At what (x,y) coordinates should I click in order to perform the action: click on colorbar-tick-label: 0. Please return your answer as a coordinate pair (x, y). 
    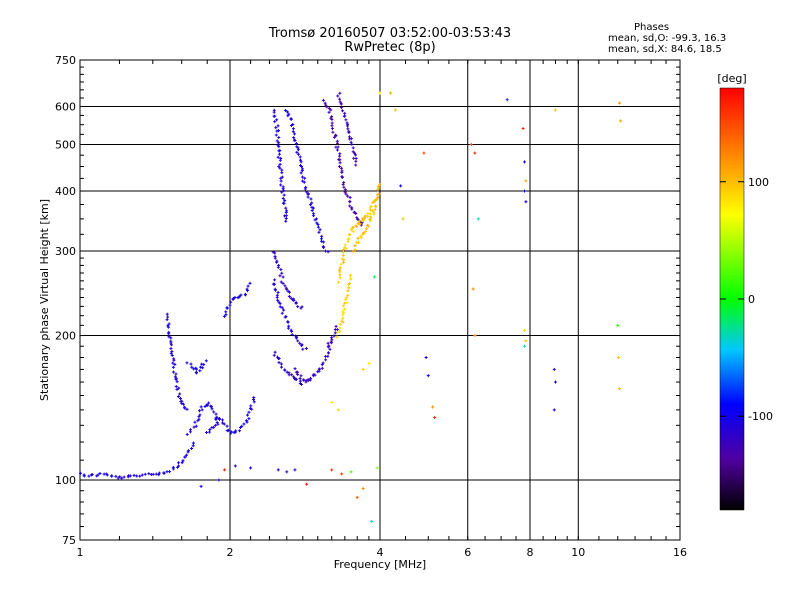
    Looking at the image, I should click on (751, 299).